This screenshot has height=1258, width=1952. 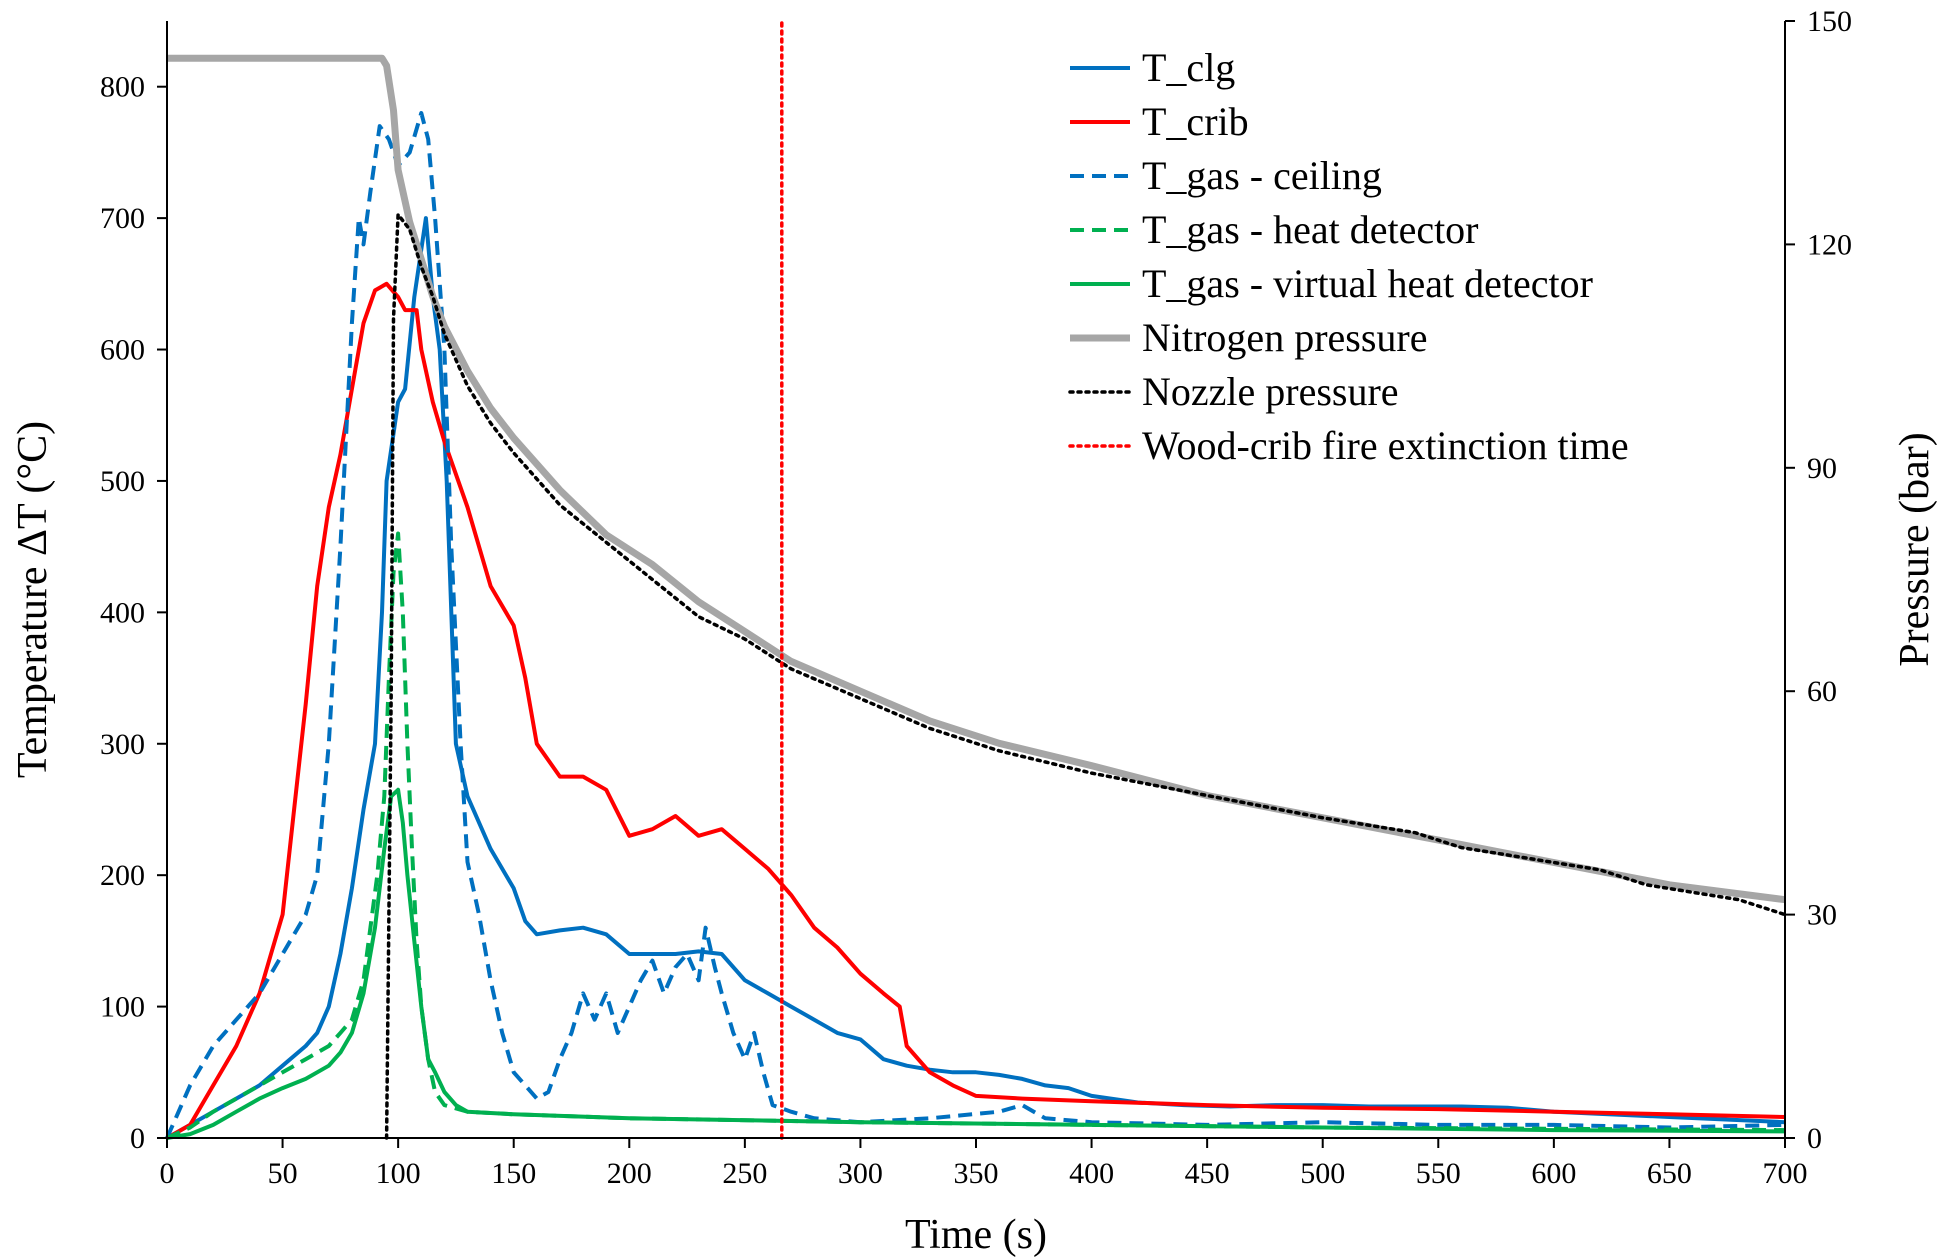 What do you see at coordinates (1669, 1173) in the screenshot?
I see `x-tick-label: 650` at bounding box center [1669, 1173].